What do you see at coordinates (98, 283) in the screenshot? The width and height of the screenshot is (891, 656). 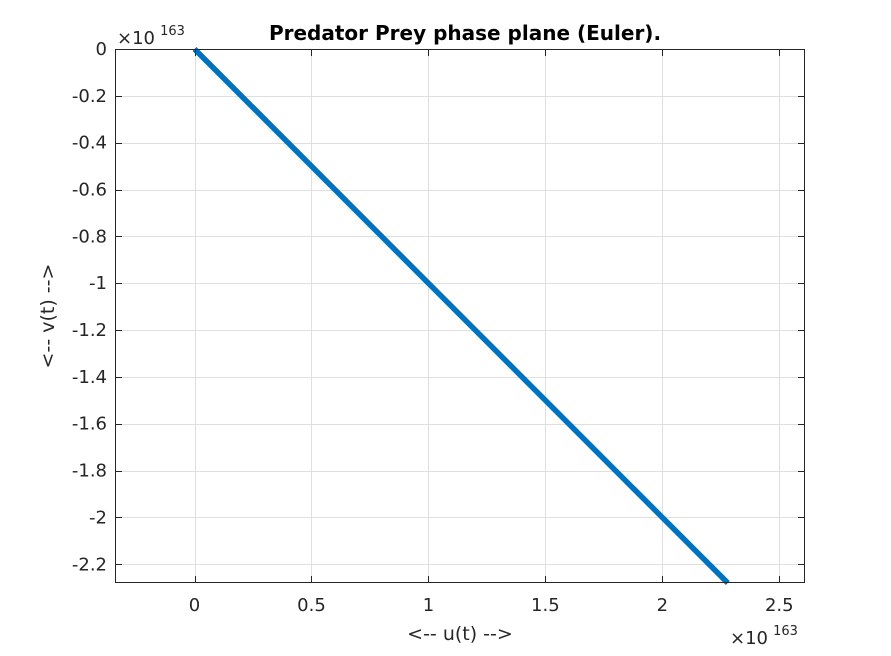 I see `y-tick-label: -1` at bounding box center [98, 283].